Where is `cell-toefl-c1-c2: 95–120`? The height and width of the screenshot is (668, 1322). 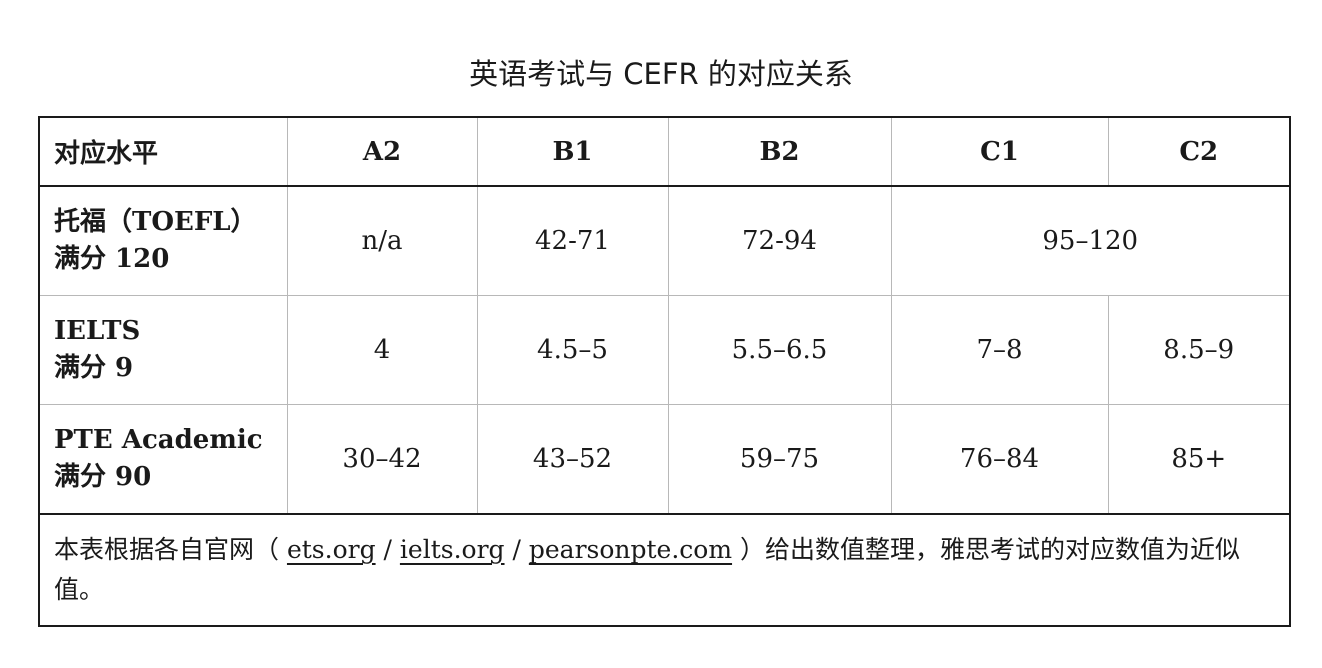
cell-toefl-c1-c2: 95–120 is located at coordinates (1090, 240).